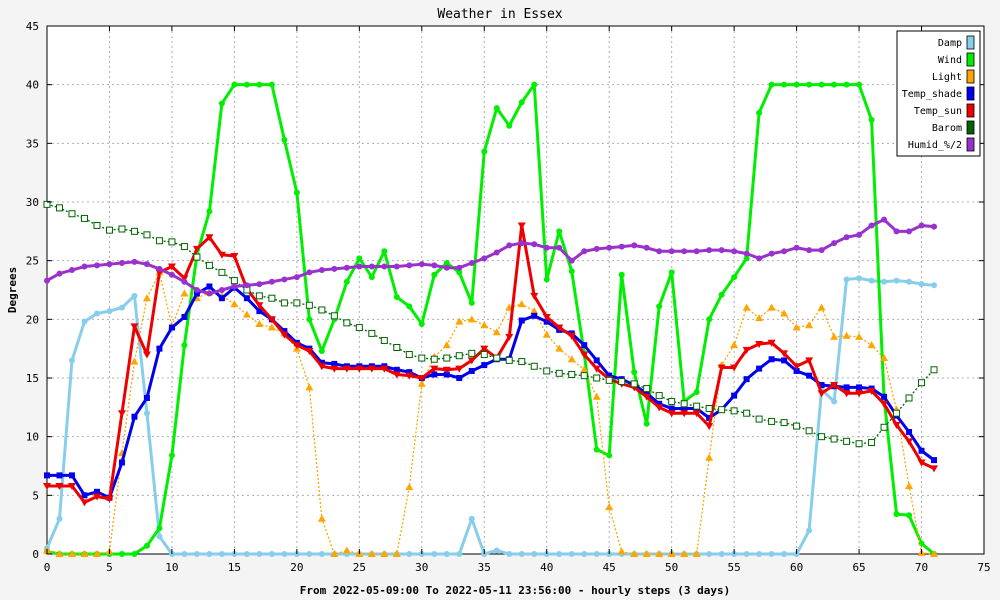 This screenshot has width=1000, height=600. I want to click on y-tick-label: 20, so click(32, 319).